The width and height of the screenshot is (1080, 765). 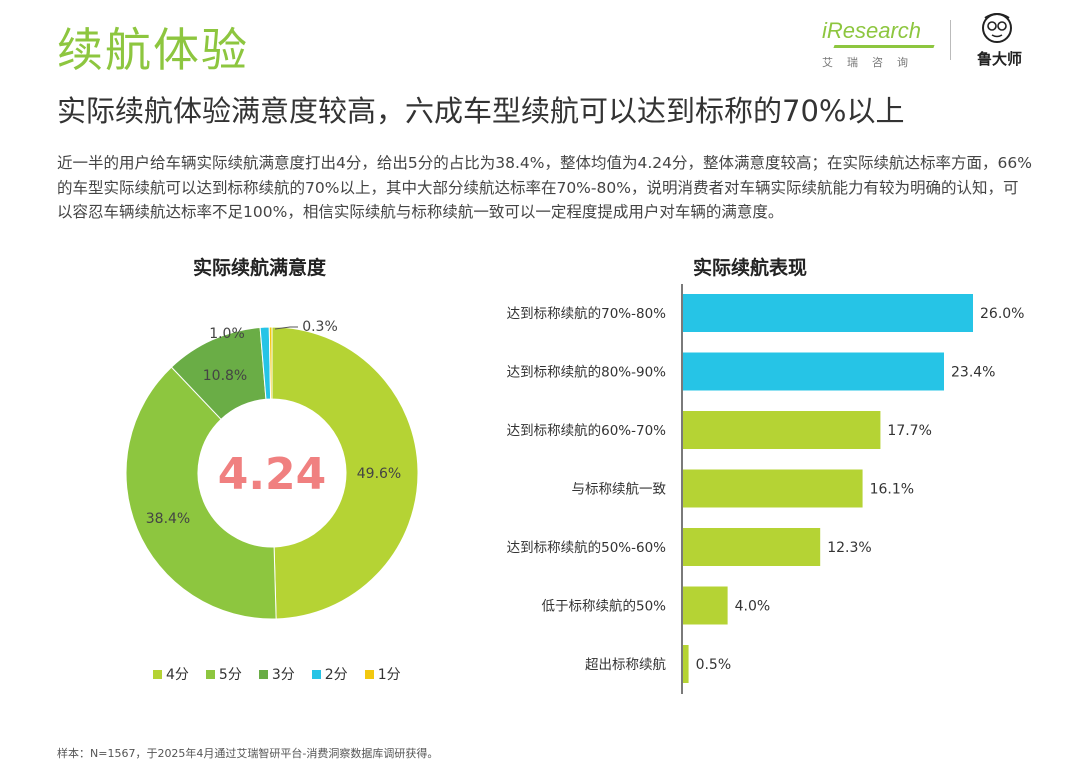 I want to click on bar-value-label: 4.0%, so click(x=753, y=607).